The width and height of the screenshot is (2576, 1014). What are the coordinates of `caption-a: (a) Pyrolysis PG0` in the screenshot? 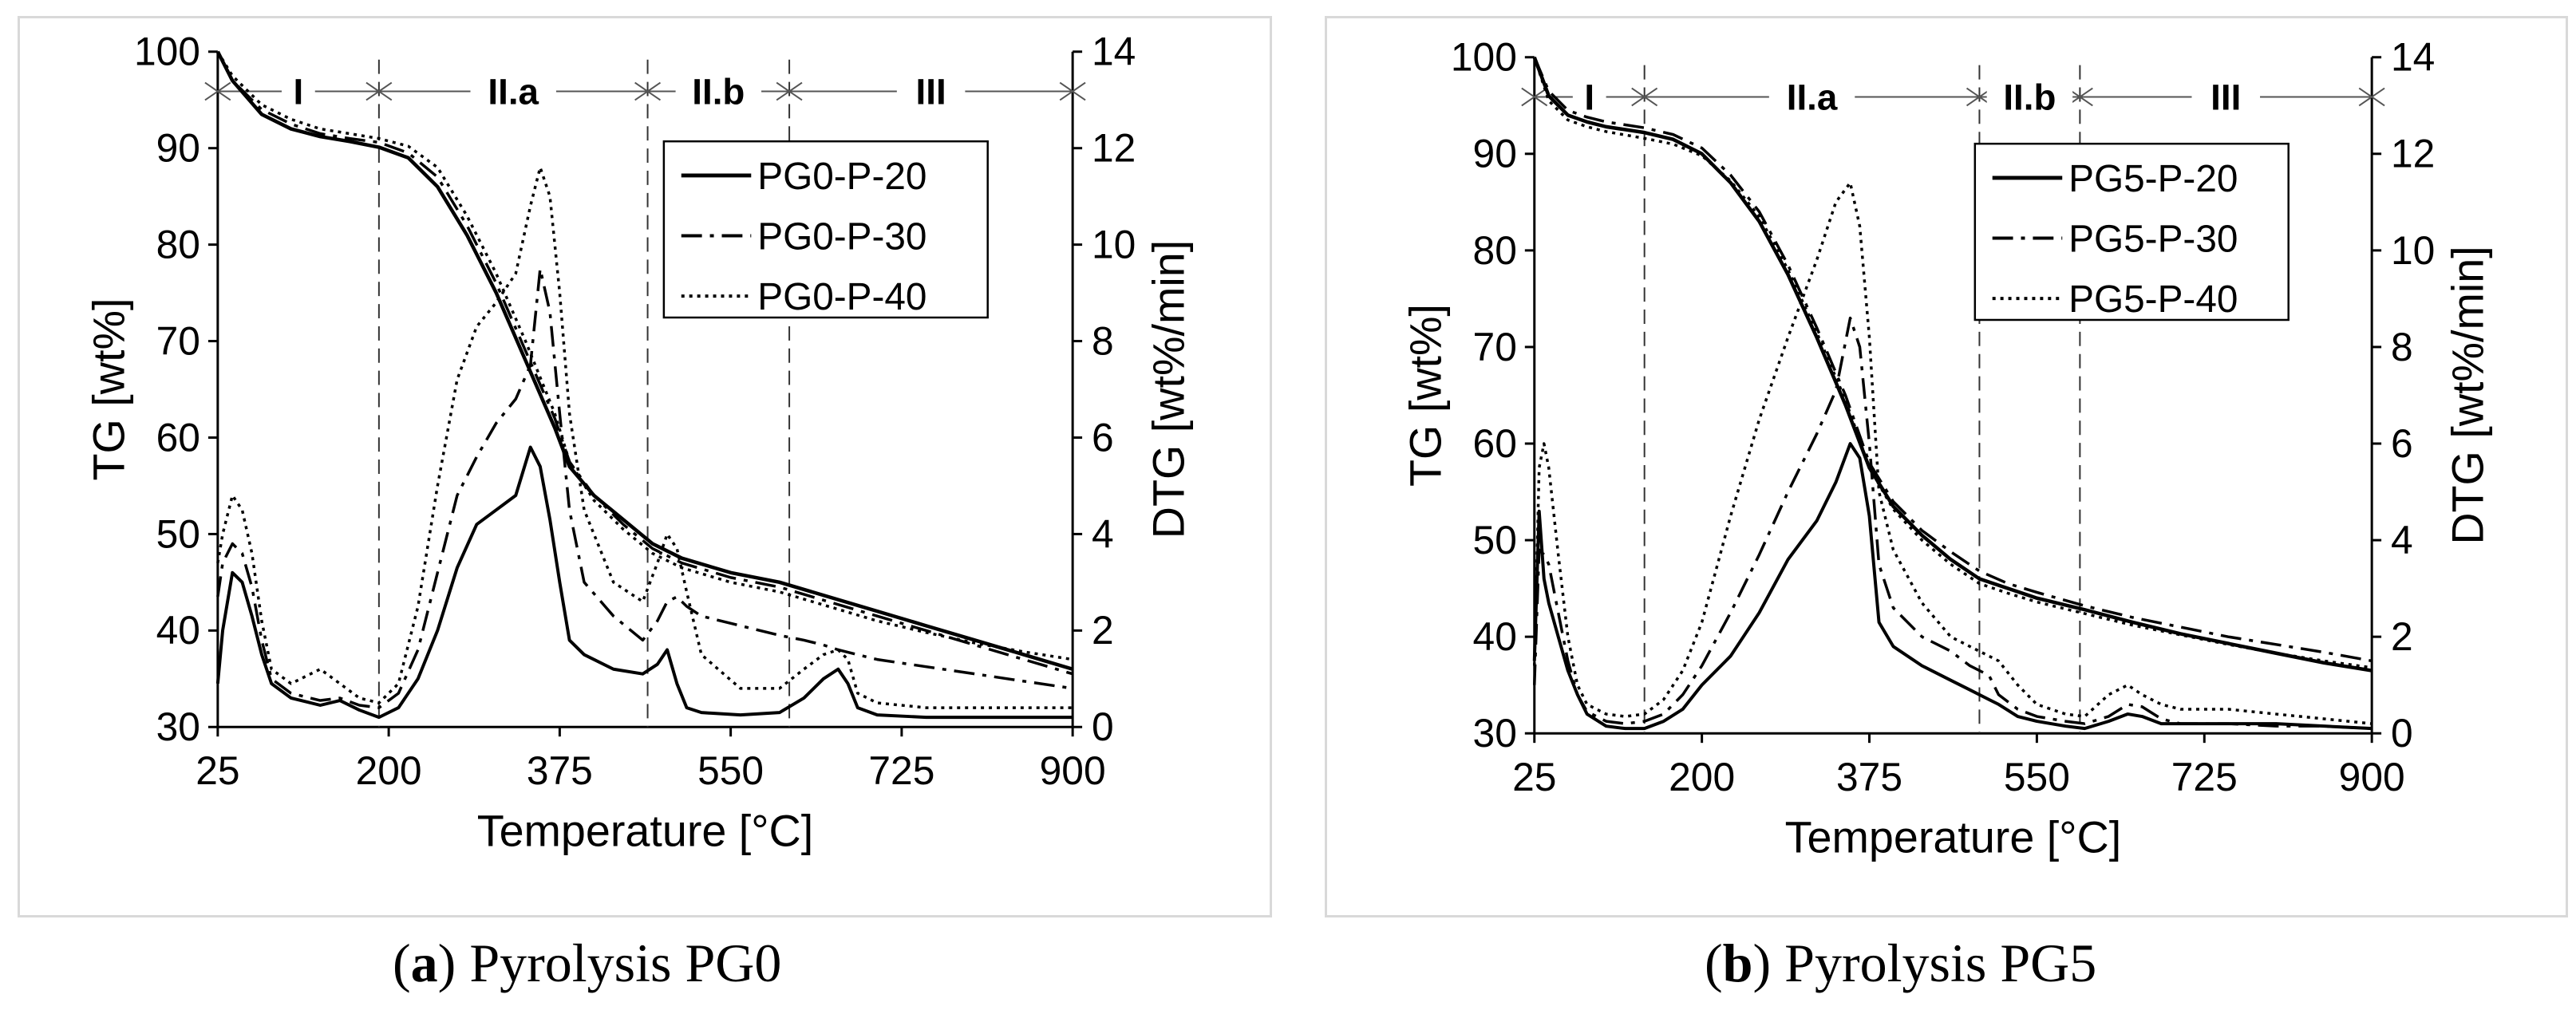 It's located at (587, 963).